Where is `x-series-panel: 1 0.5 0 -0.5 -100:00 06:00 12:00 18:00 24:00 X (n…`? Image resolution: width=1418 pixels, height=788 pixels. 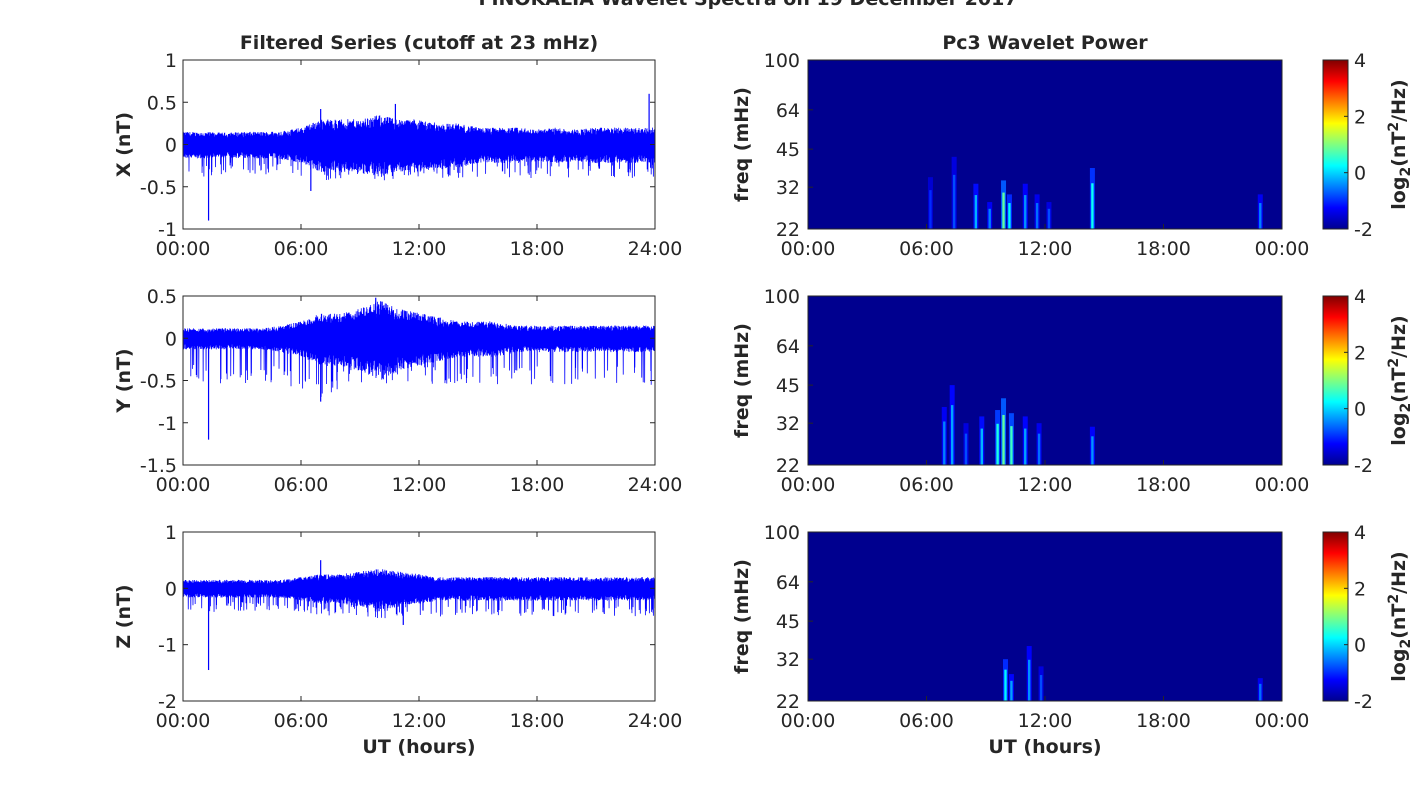
x-series-panel: 1 0.5 0 -0.5 -100:00 06:00 12:00 18:00 24:00 X (n… is located at coordinates (397, 146).